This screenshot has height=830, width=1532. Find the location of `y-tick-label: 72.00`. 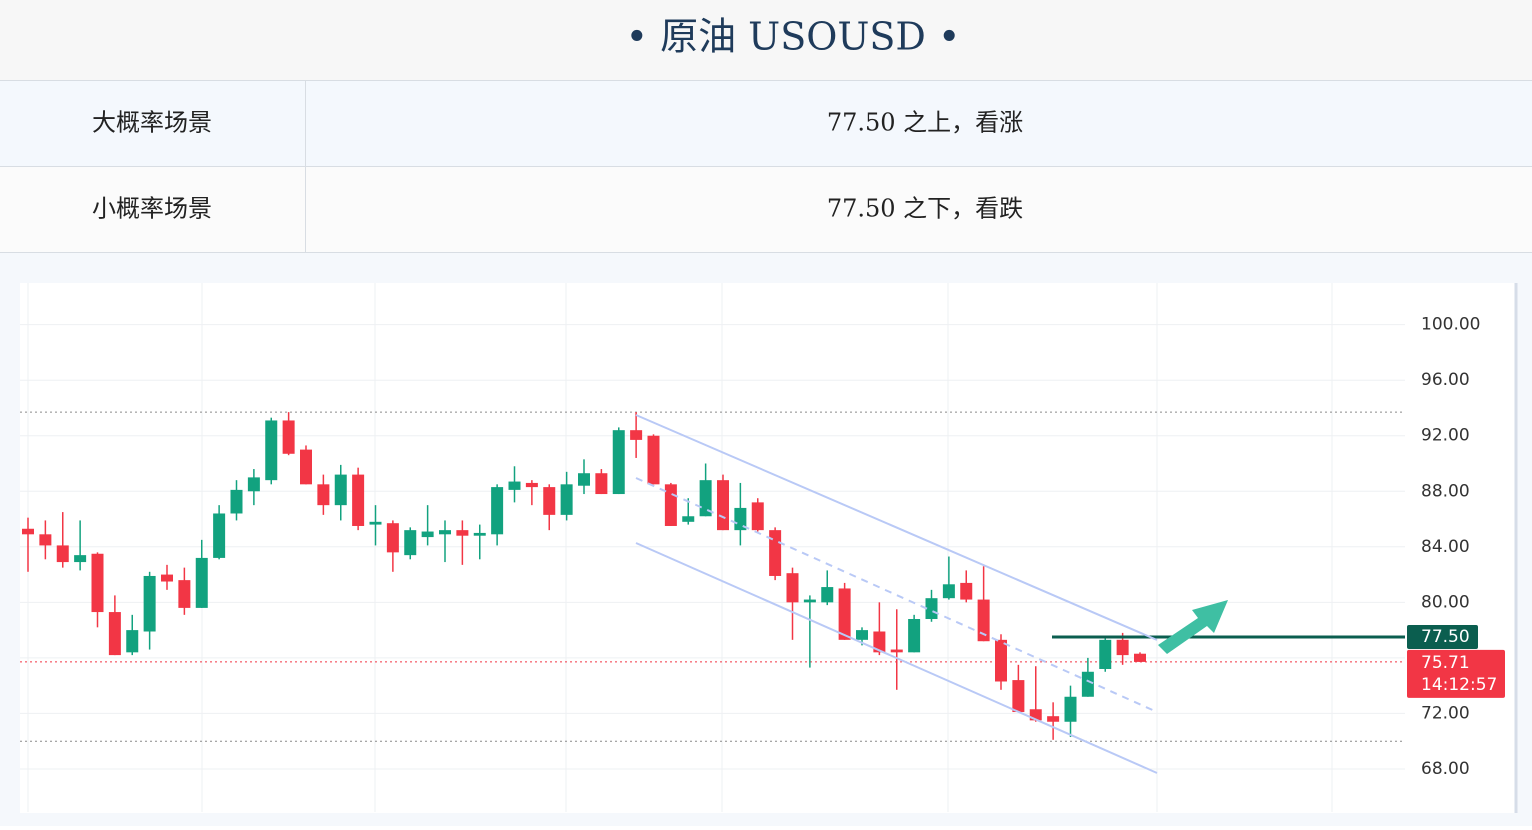

y-tick-label: 72.00 is located at coordinates (1445, 713).